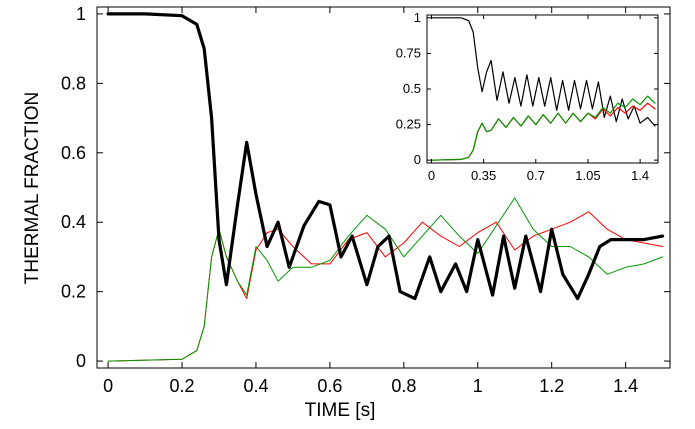  Describe the element at coordinates (81, 14) in the screenshot. I see `main-y-tick-label: 1` at that location.